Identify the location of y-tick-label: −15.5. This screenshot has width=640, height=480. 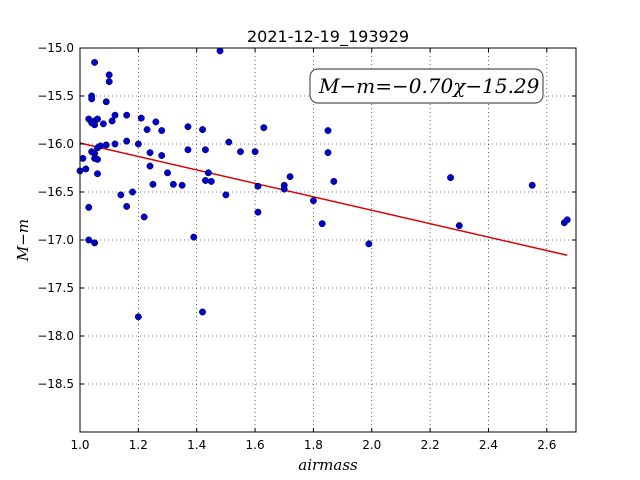
(55, 96).